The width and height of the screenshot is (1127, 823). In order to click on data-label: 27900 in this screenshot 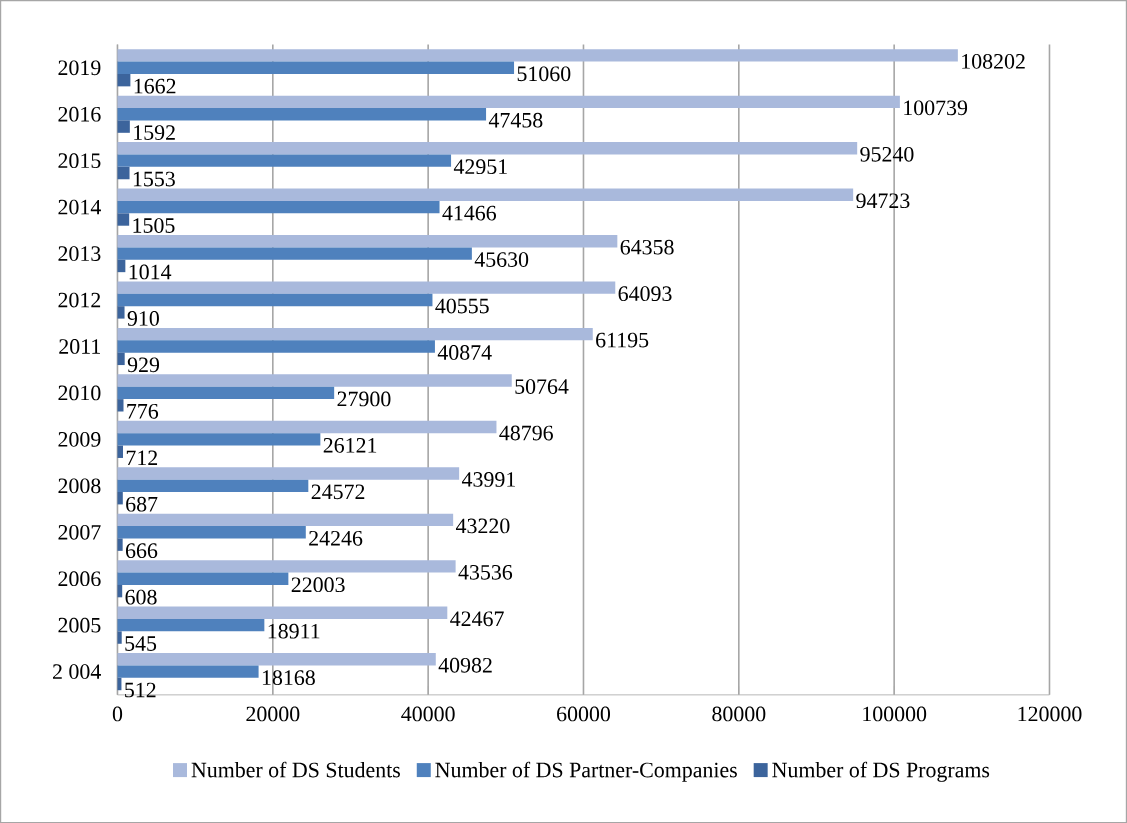, I will do `click(364, 399)`.